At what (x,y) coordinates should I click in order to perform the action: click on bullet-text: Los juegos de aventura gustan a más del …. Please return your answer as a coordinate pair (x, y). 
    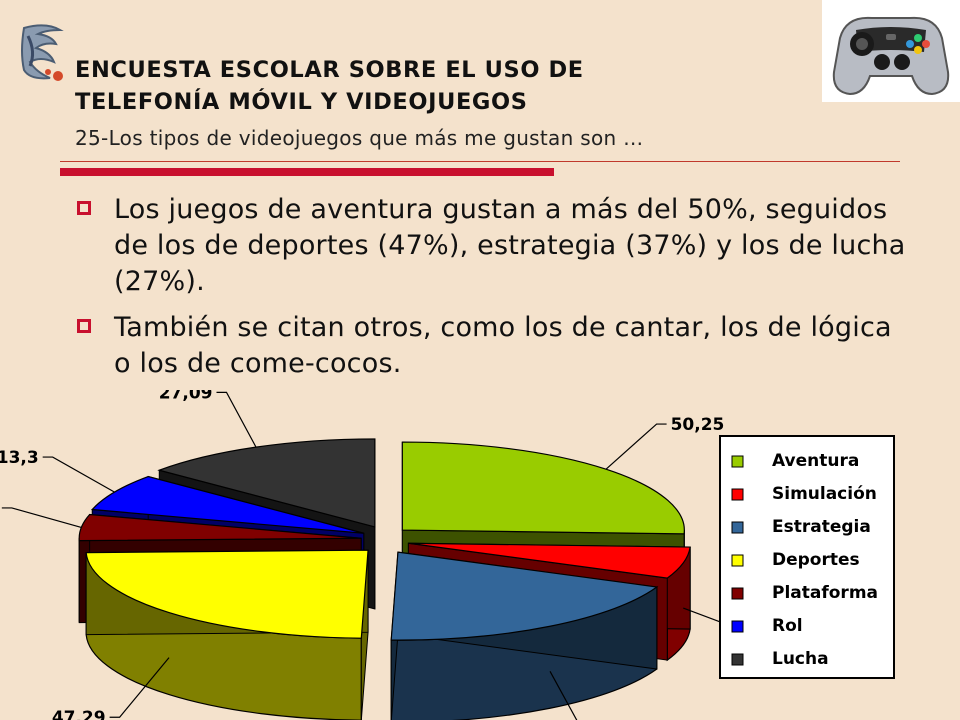
    Looking at the image, I should click on (510, 245).